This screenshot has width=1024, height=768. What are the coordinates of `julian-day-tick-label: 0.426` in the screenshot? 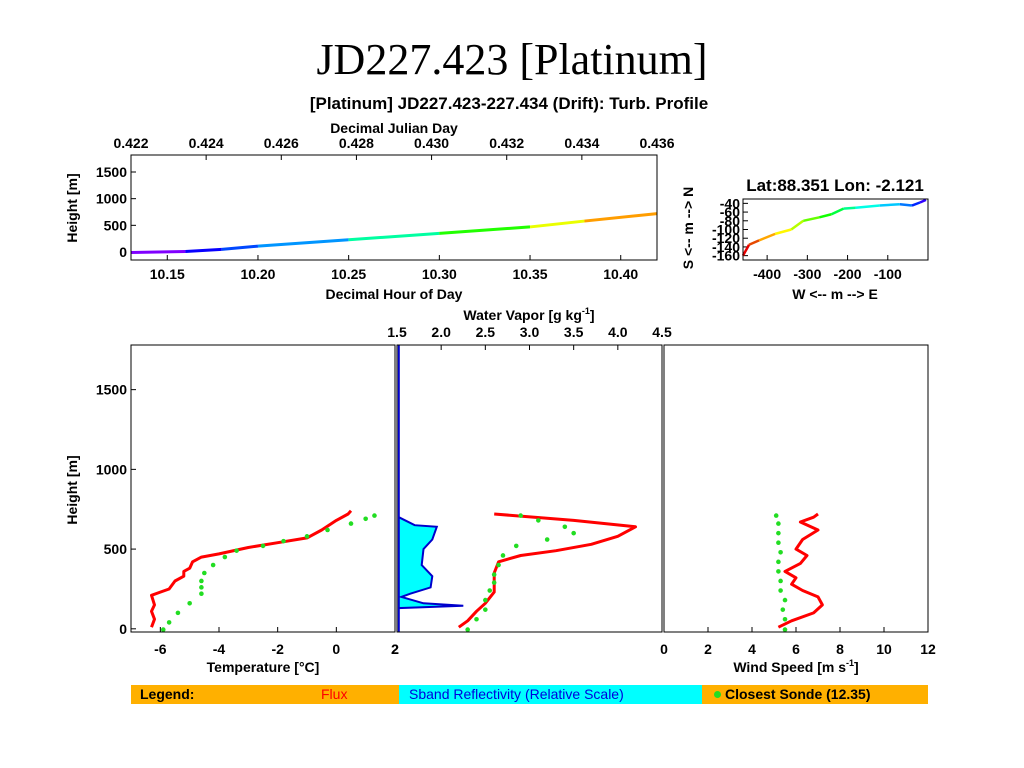 It's located at (281, 143).